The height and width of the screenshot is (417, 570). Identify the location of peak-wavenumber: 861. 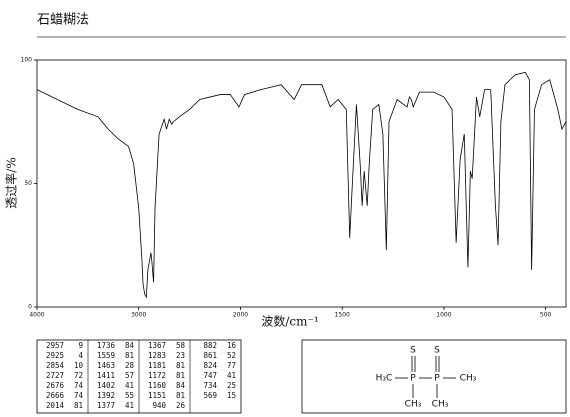
(210, 355).